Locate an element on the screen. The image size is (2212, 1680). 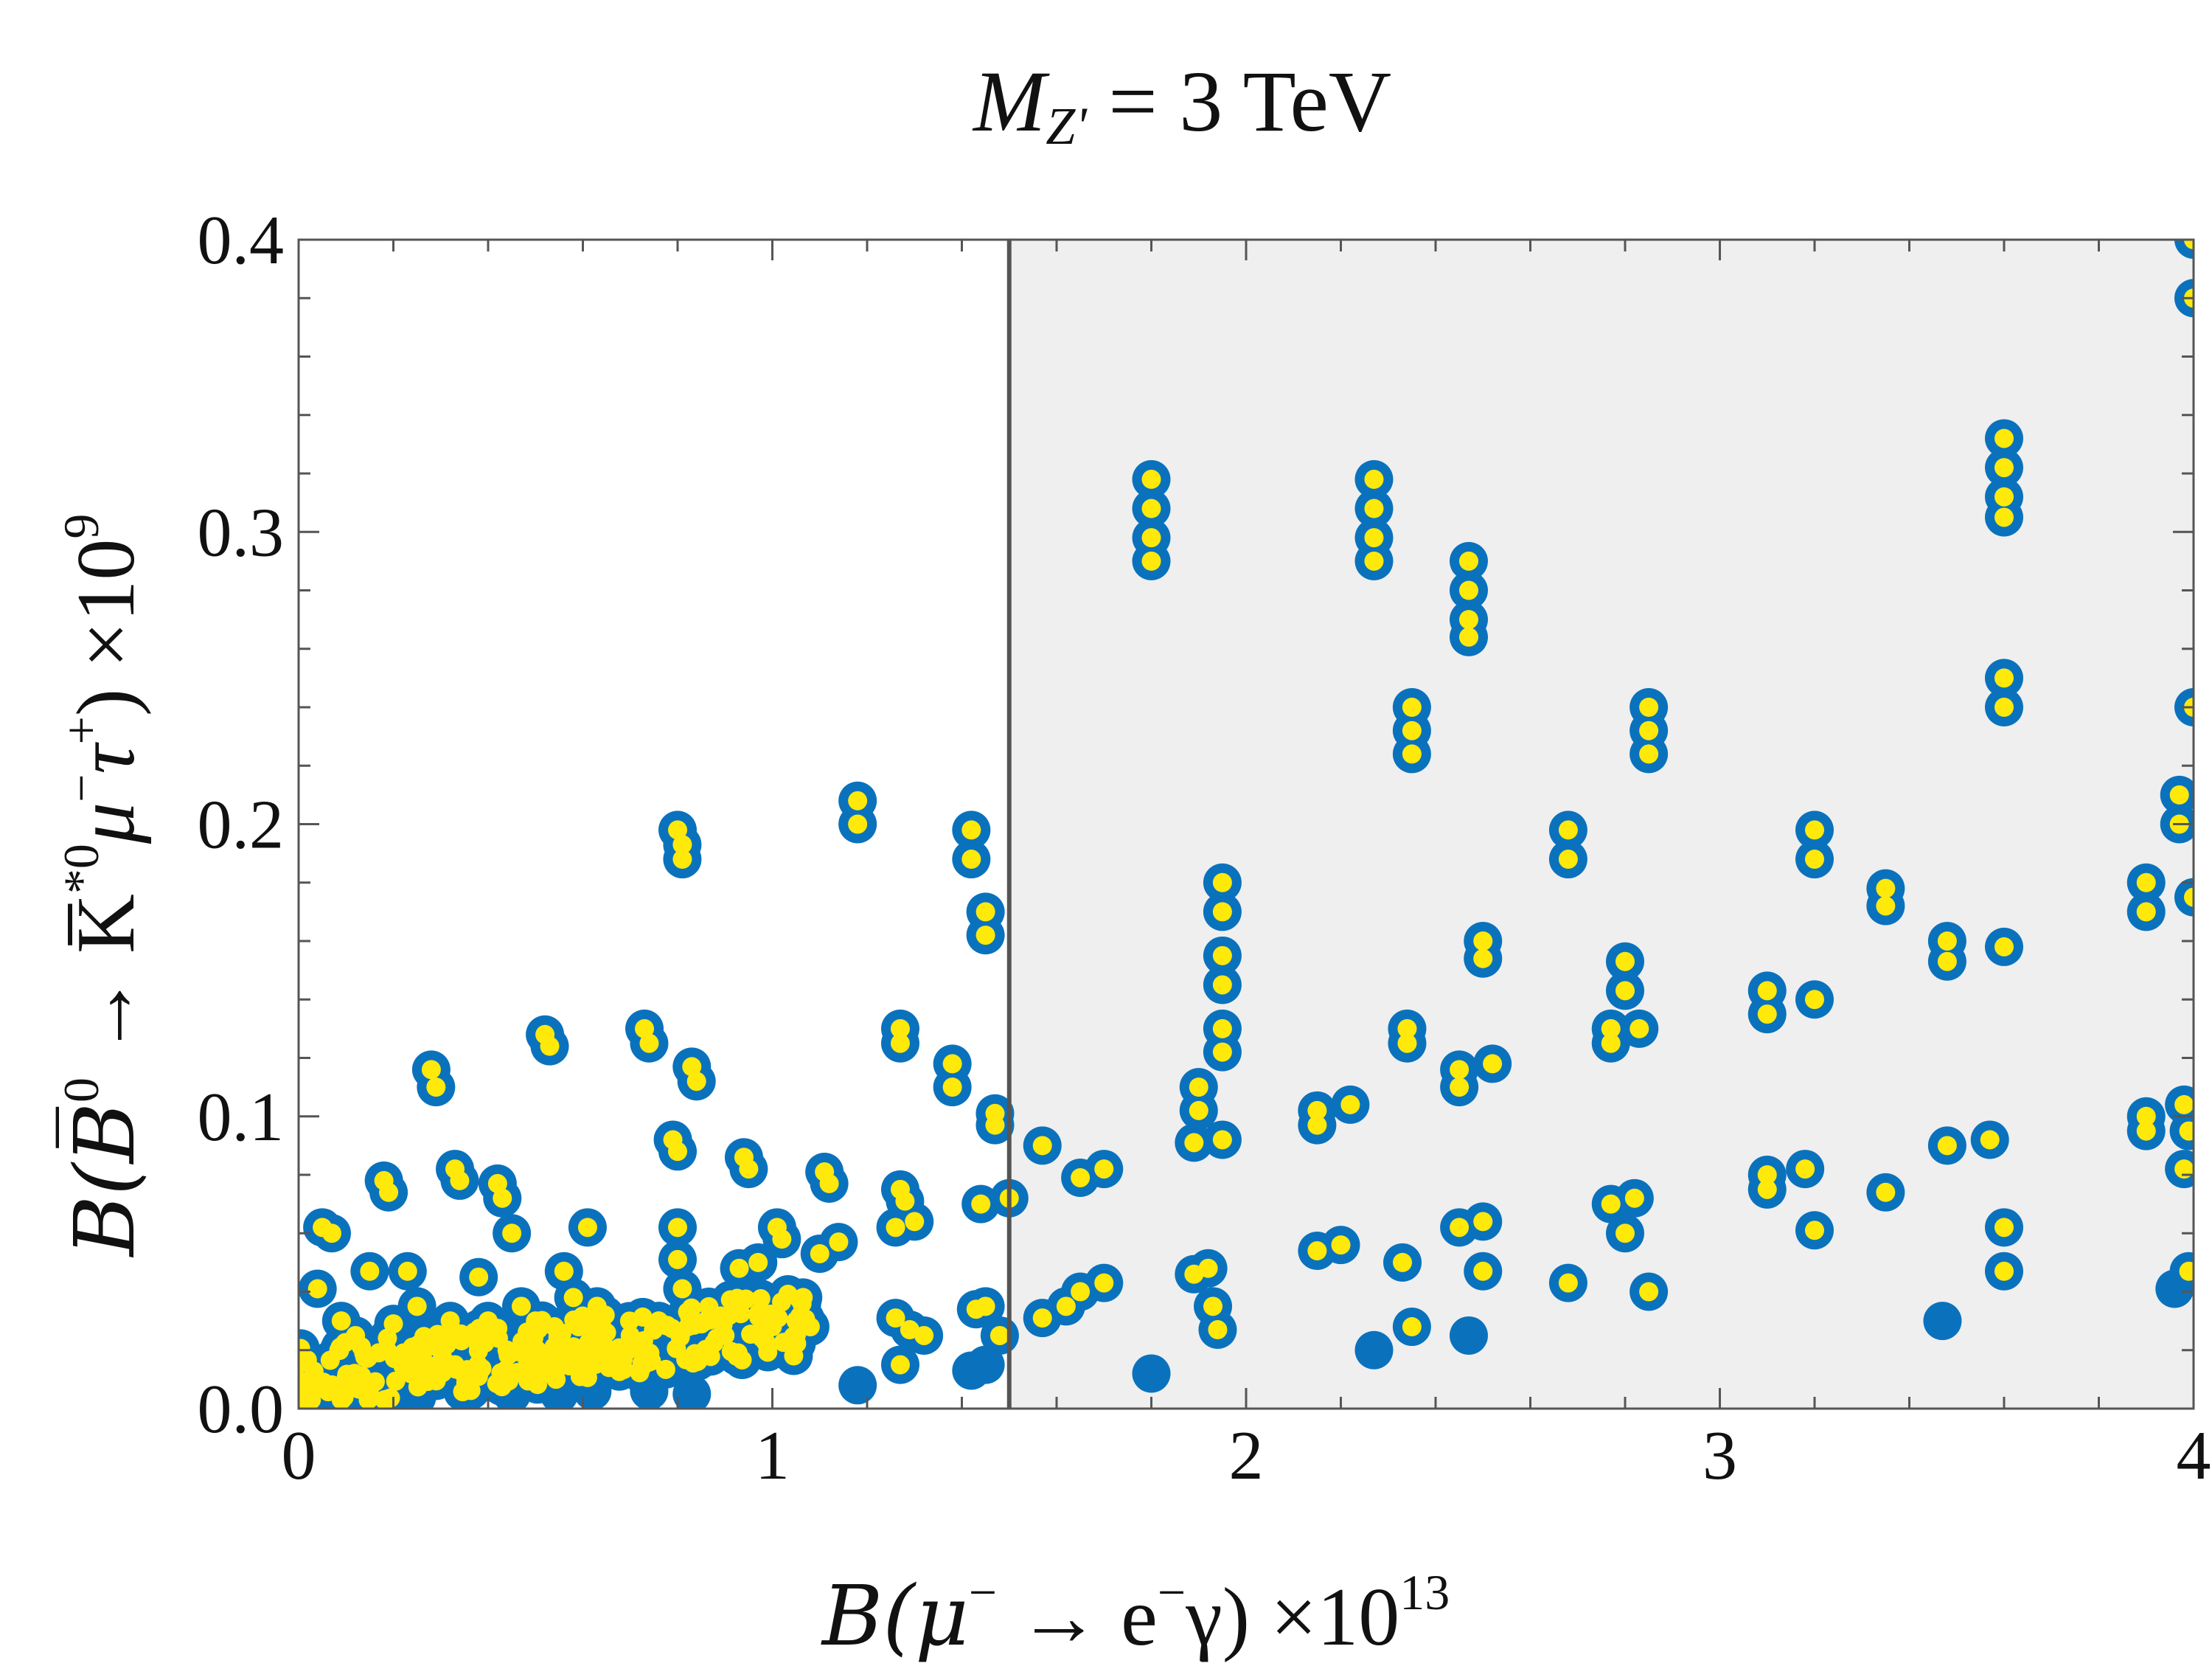
x-tick-label: 1 is located at coordinates (772, 1455).